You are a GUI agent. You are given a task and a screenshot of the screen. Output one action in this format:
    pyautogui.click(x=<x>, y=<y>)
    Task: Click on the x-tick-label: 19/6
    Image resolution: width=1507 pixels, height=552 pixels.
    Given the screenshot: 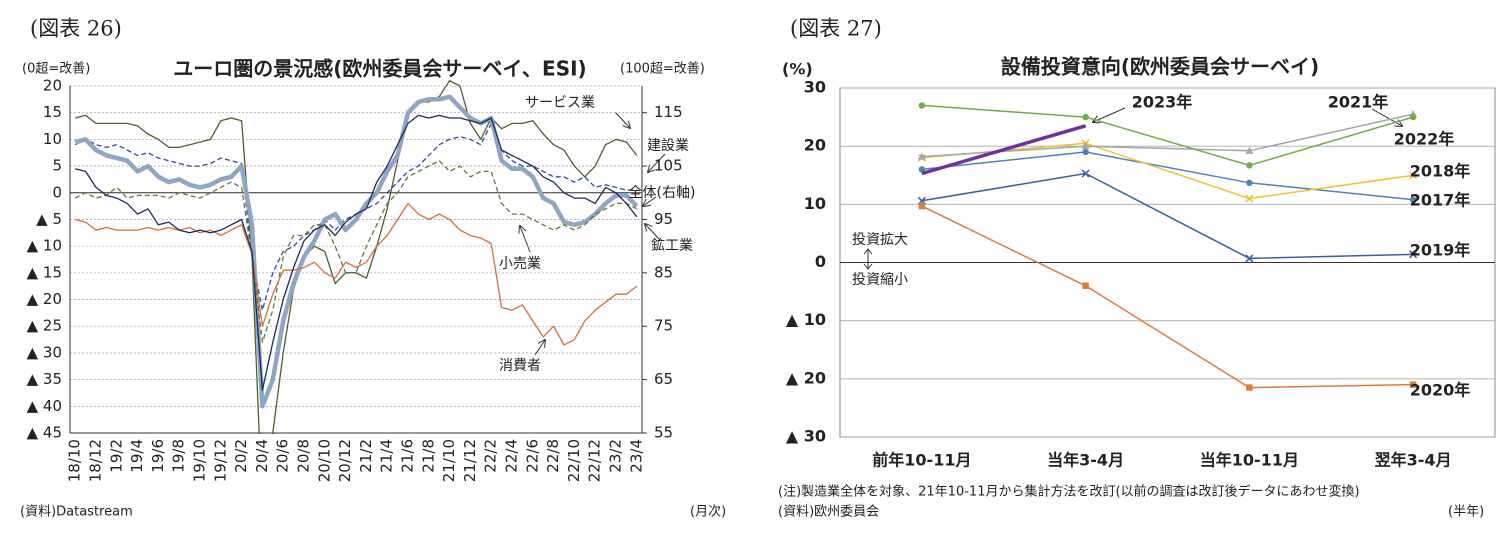 What is the action you would take?
    pyautogui.click(x=158, y=456)
    